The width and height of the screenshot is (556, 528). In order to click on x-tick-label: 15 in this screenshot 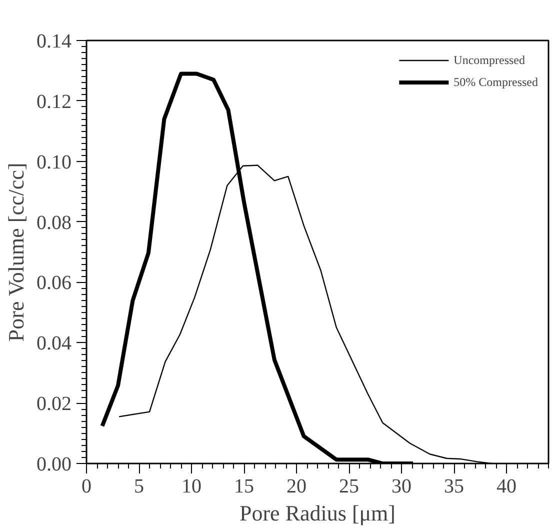, I will do `click(244, 487)`.